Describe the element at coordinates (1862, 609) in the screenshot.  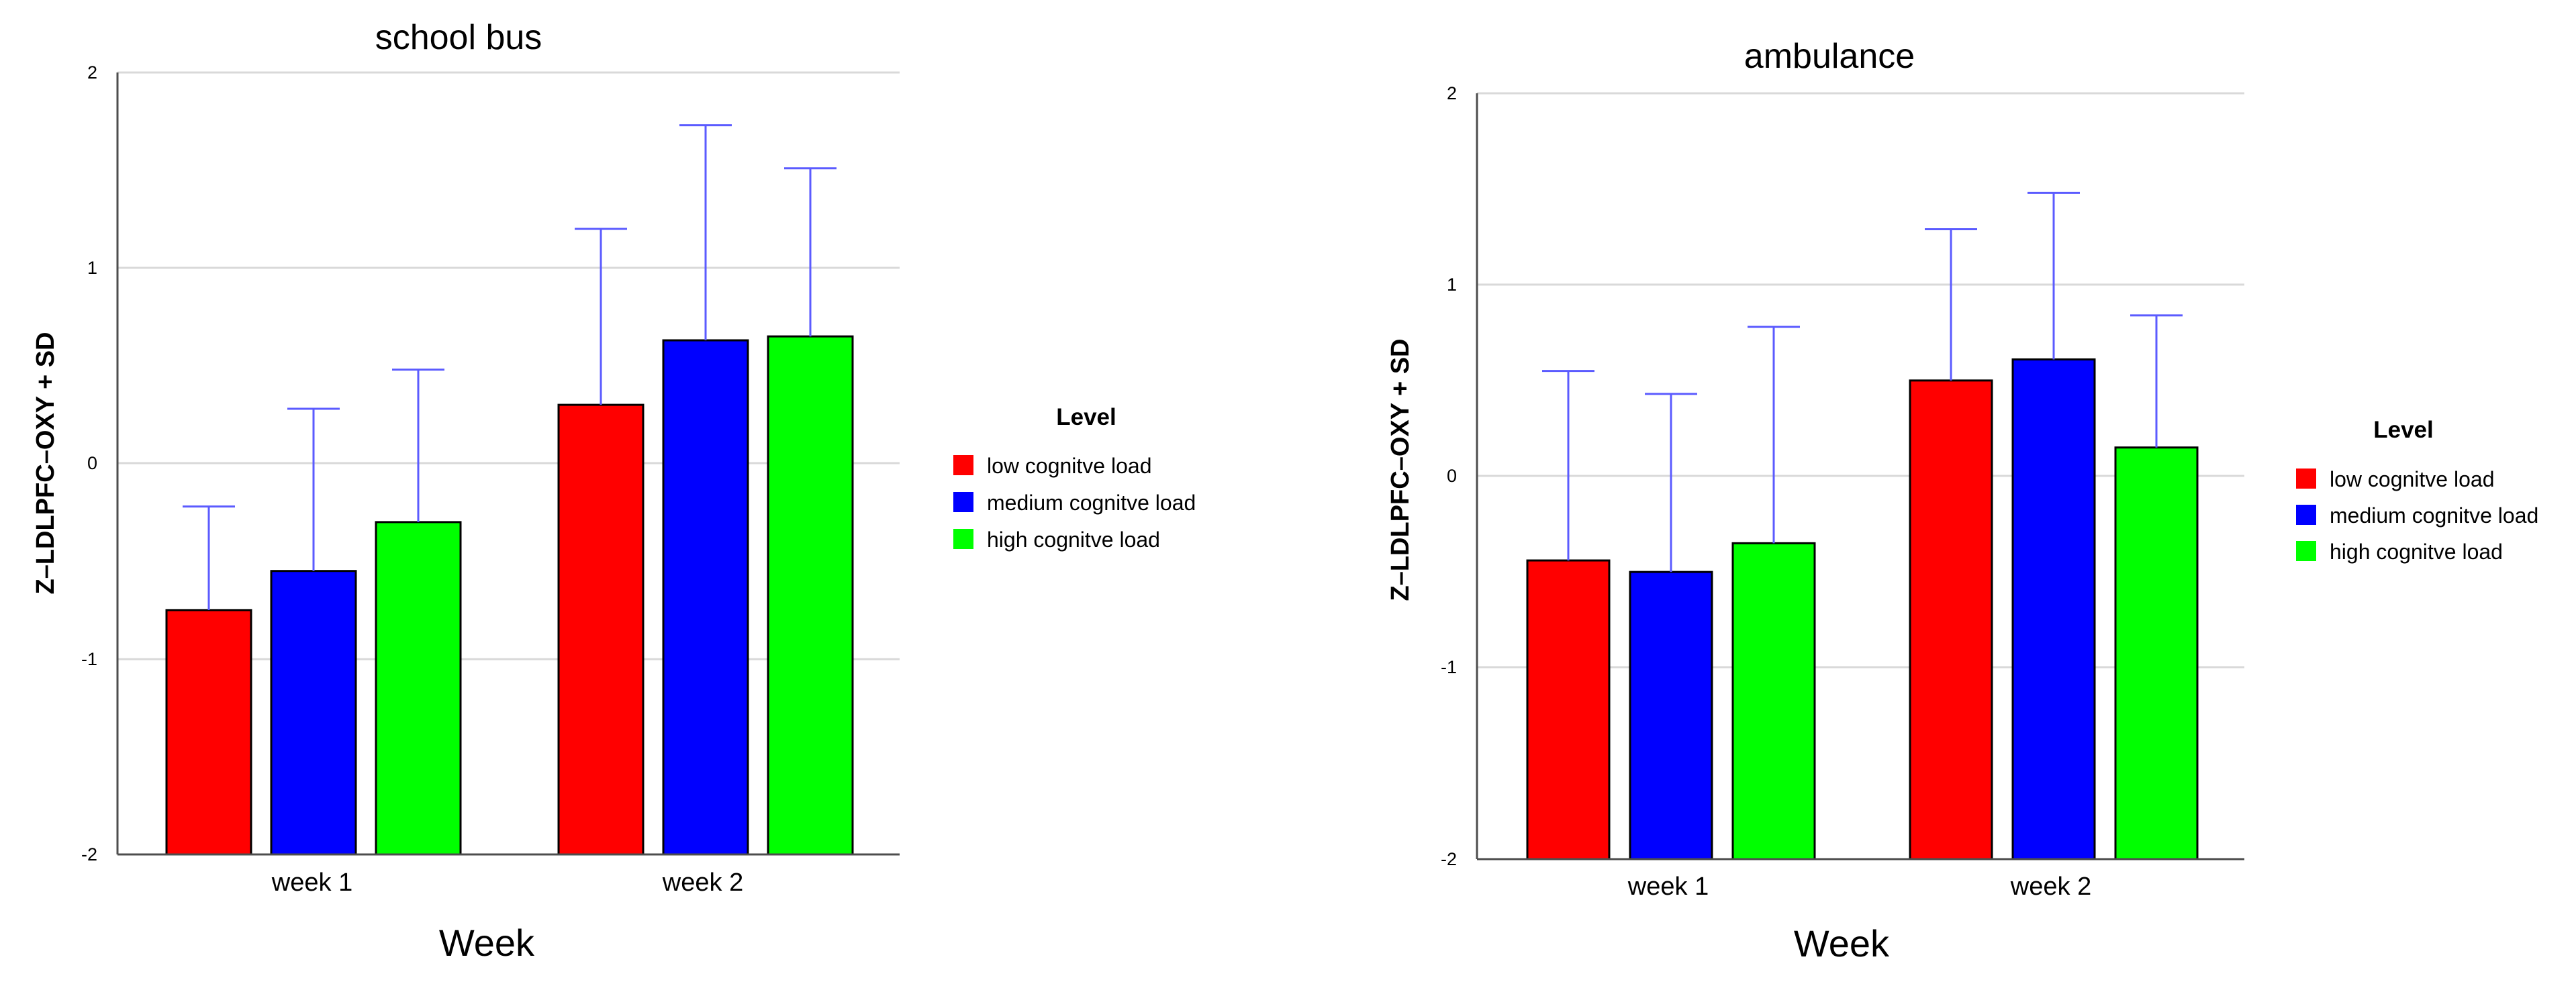
I see `chart-2-bars` at that location.